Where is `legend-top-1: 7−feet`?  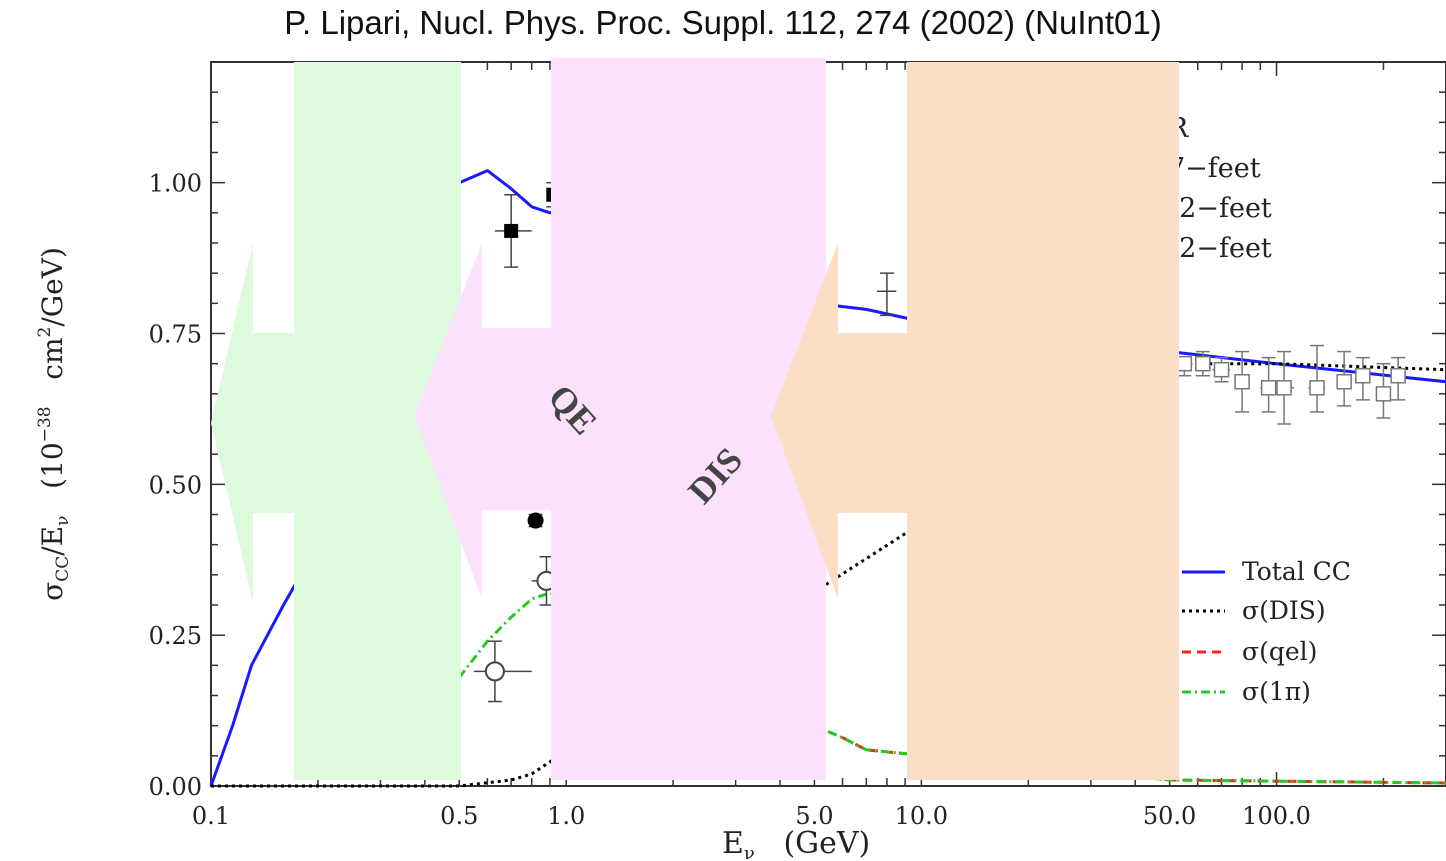 legend-top-1: 7−feet is located at coordinates (1214, 168).